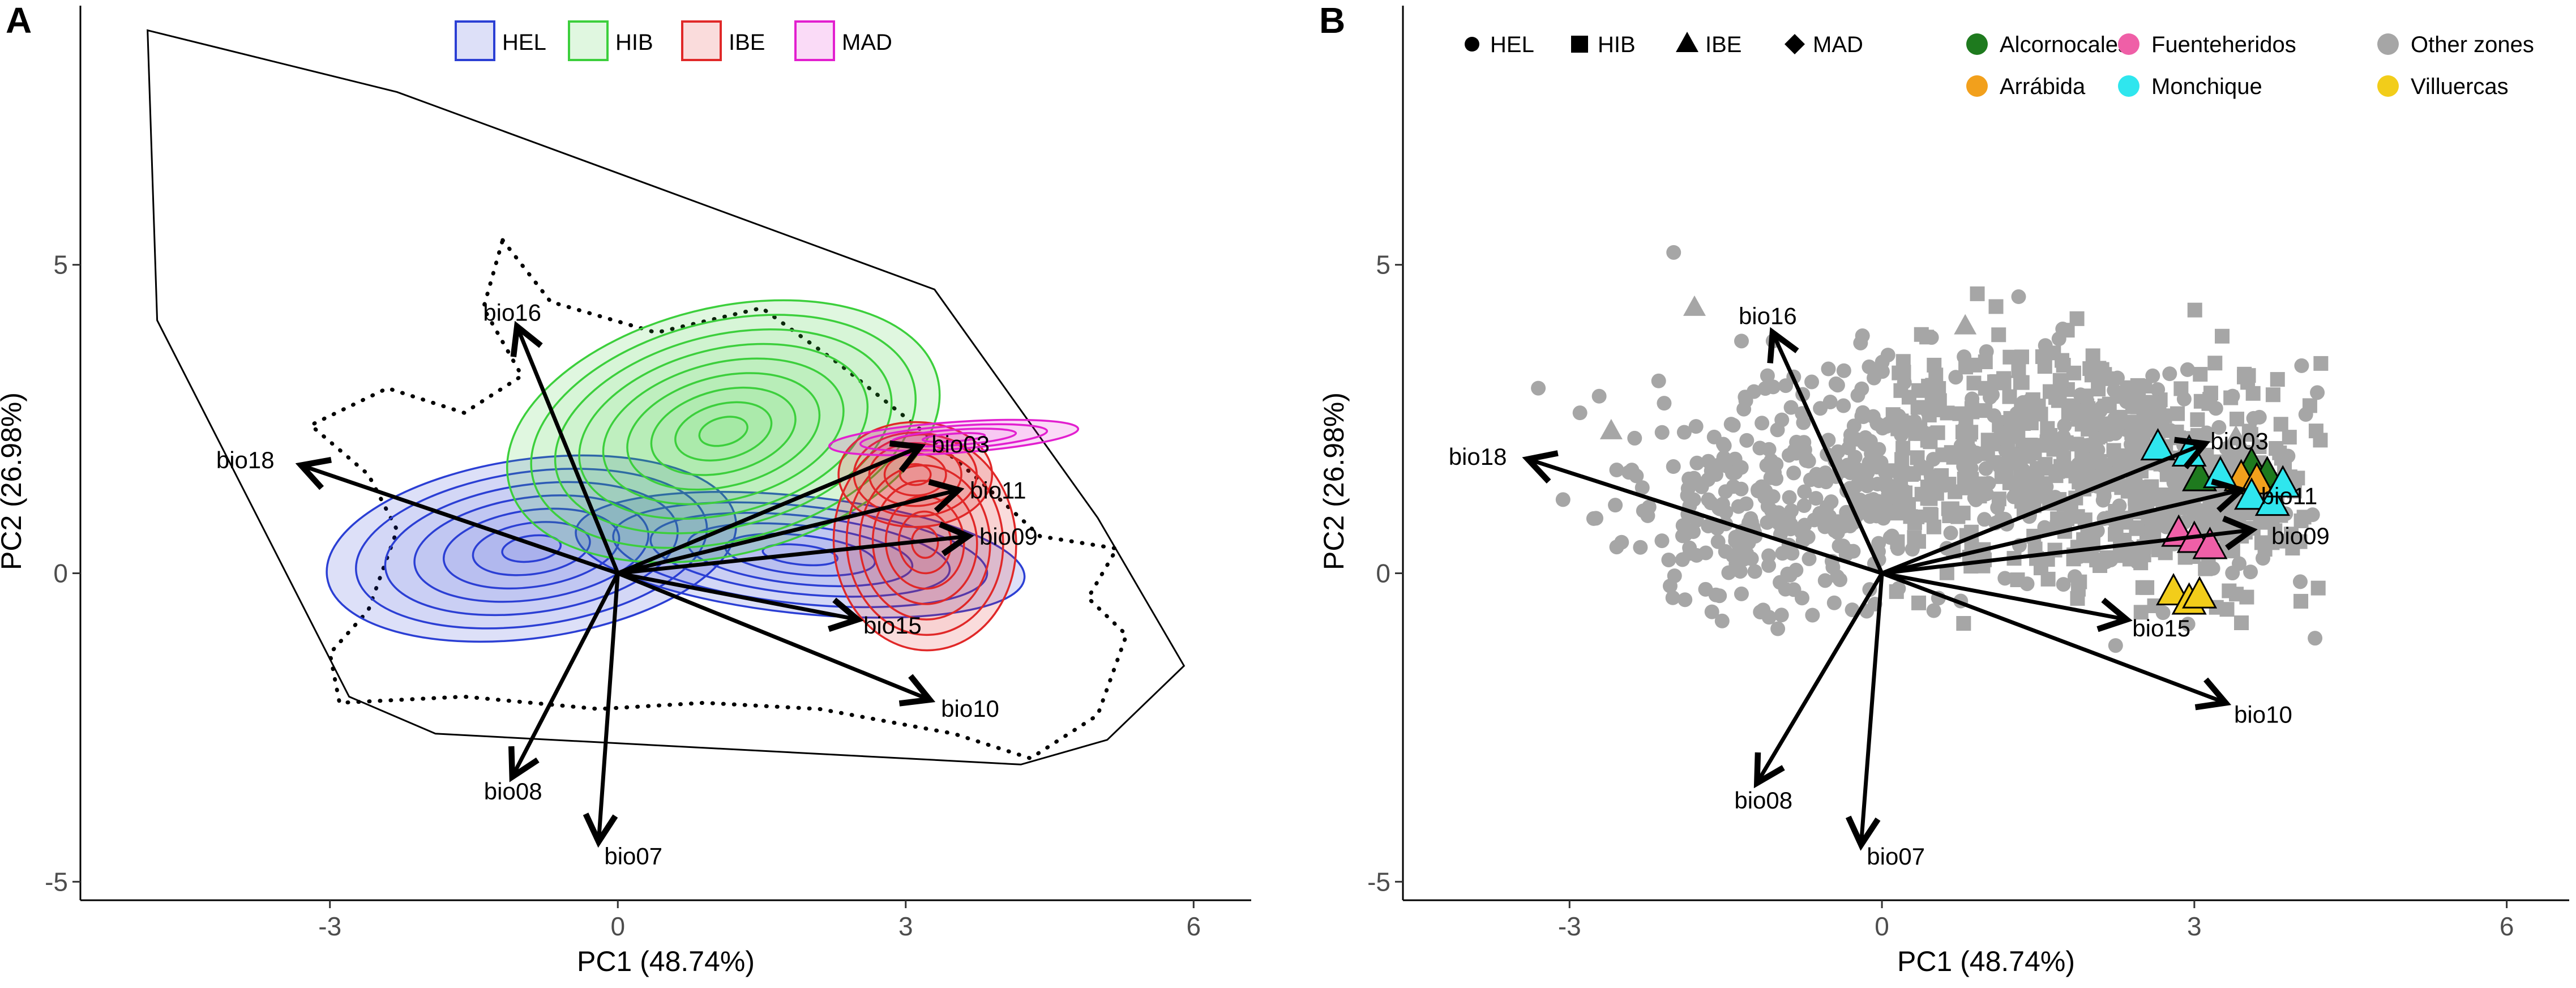 This screenshot has width=2576, height=988. I want to click on b-y-tick-label: 0, so click(1383, 573).